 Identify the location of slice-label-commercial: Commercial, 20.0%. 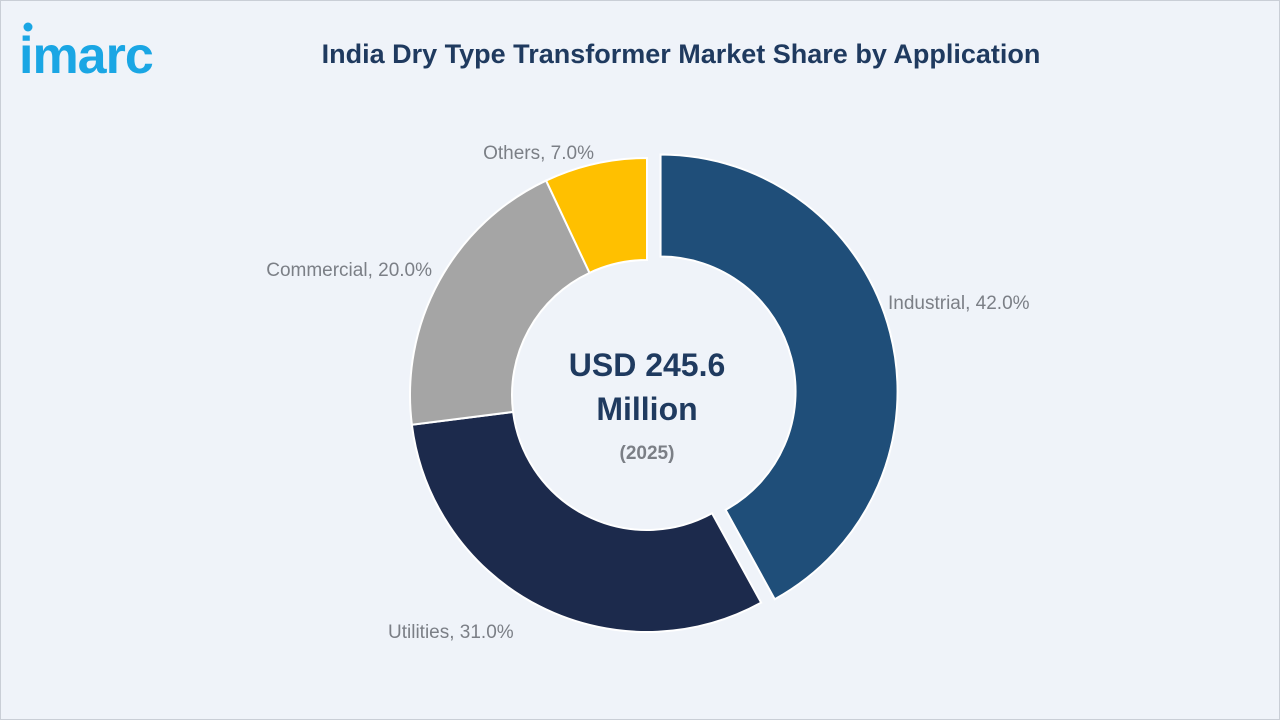
(349, 270).